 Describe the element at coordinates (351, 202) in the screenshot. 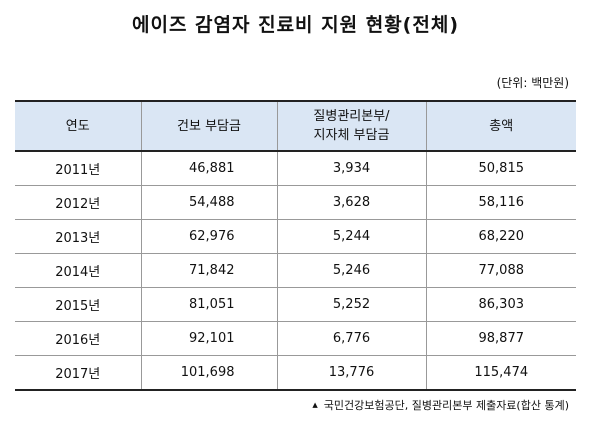

I see `cell-kcdc: 3,628` at that location.